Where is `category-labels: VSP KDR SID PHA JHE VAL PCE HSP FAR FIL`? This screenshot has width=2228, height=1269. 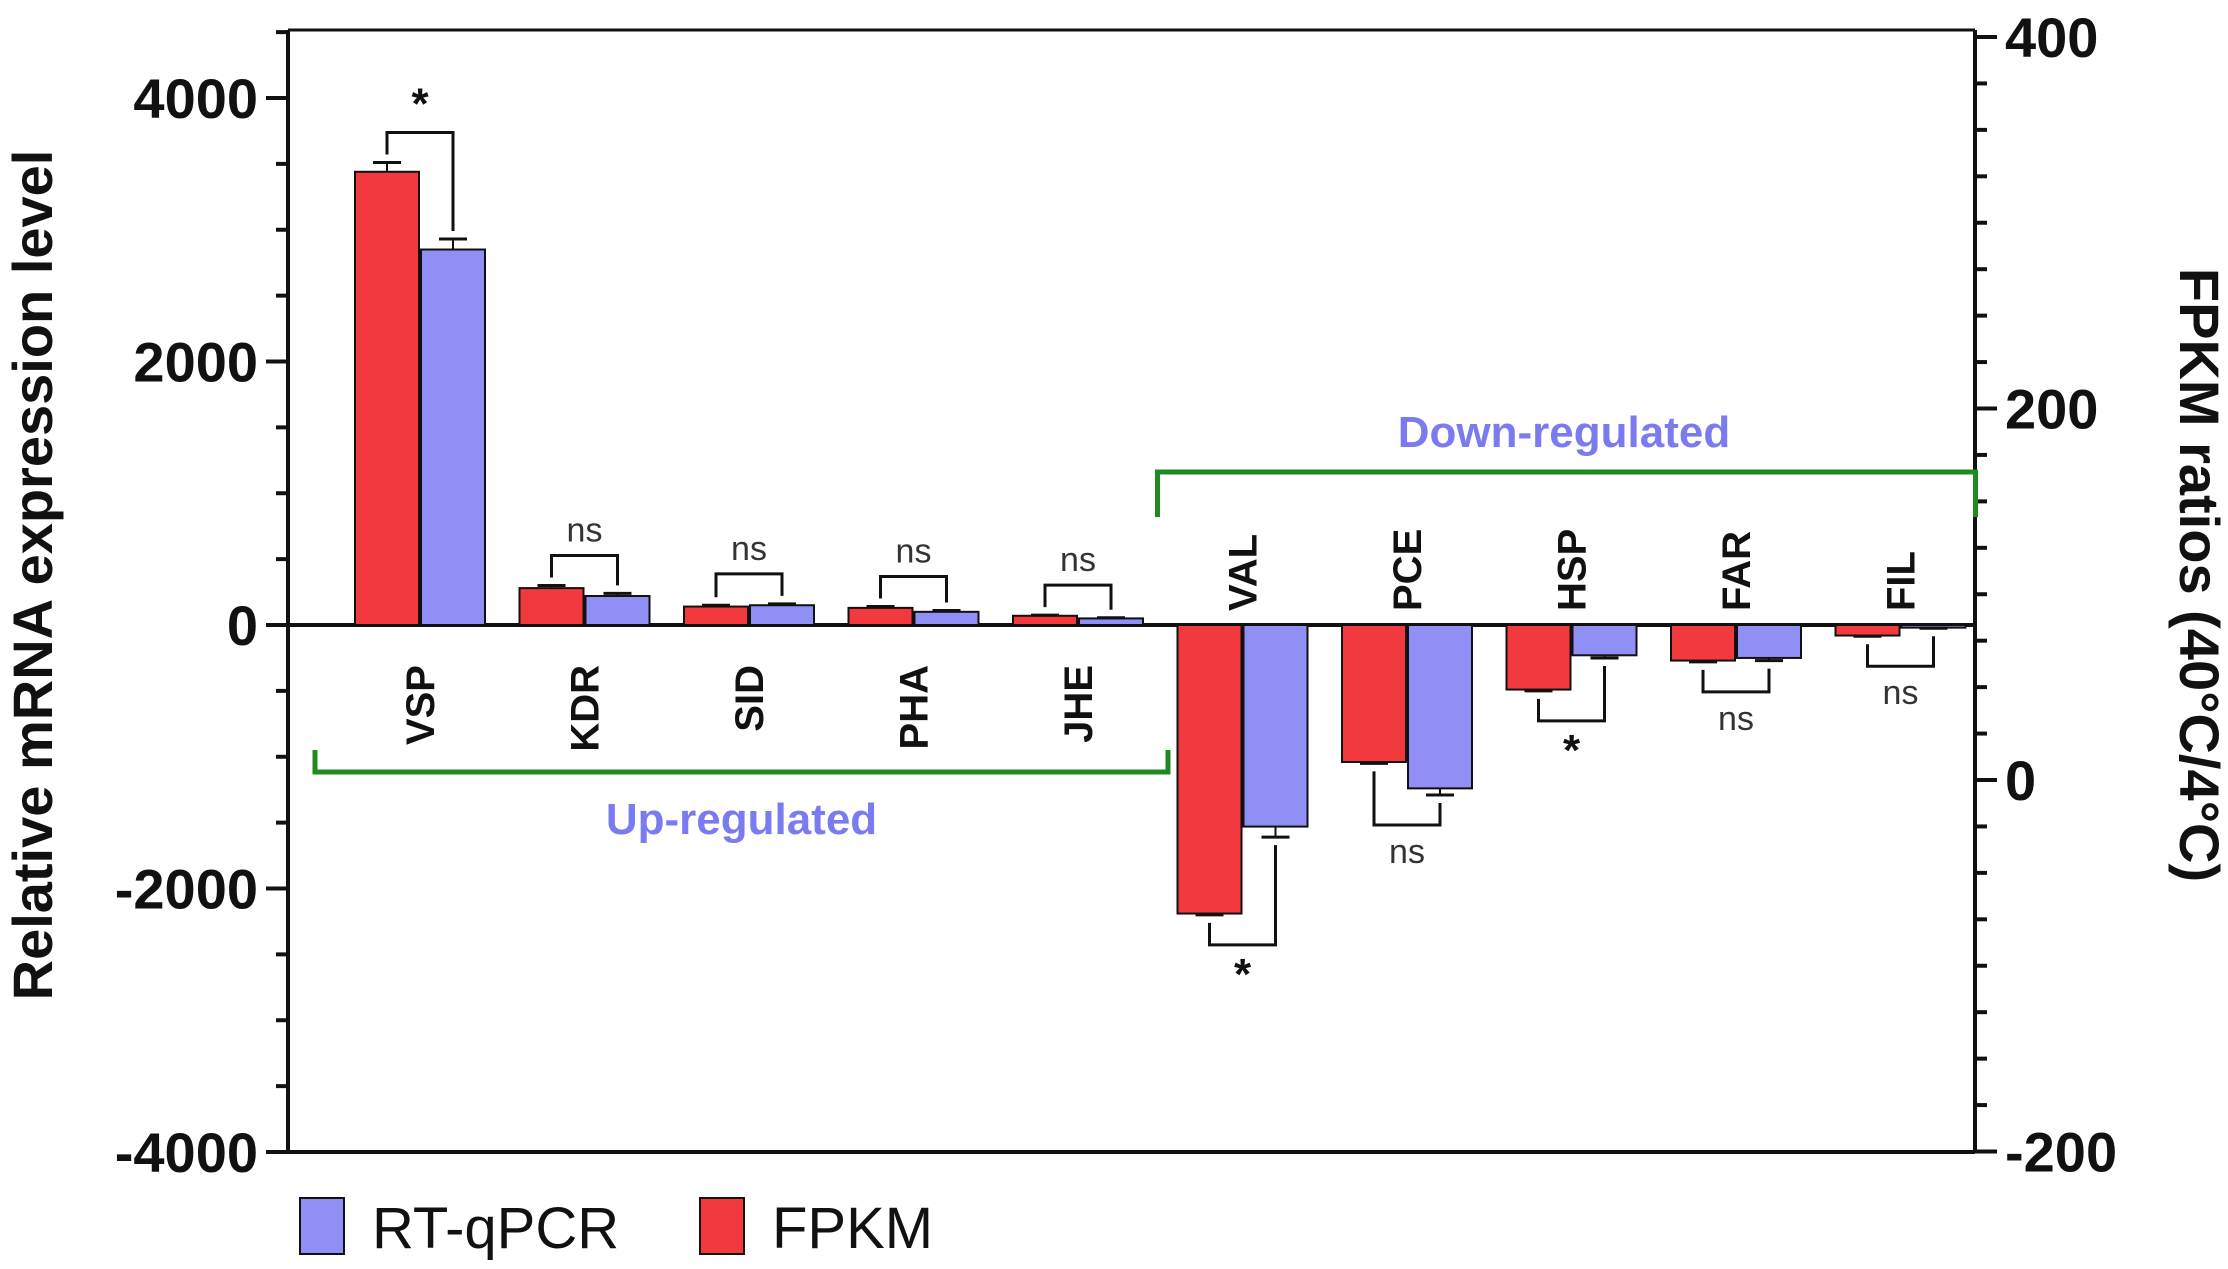
category-labels: VSP KDR SID PHA JHE VAL PCE HSP FAR FIL is located at coordinates (1161, 640).